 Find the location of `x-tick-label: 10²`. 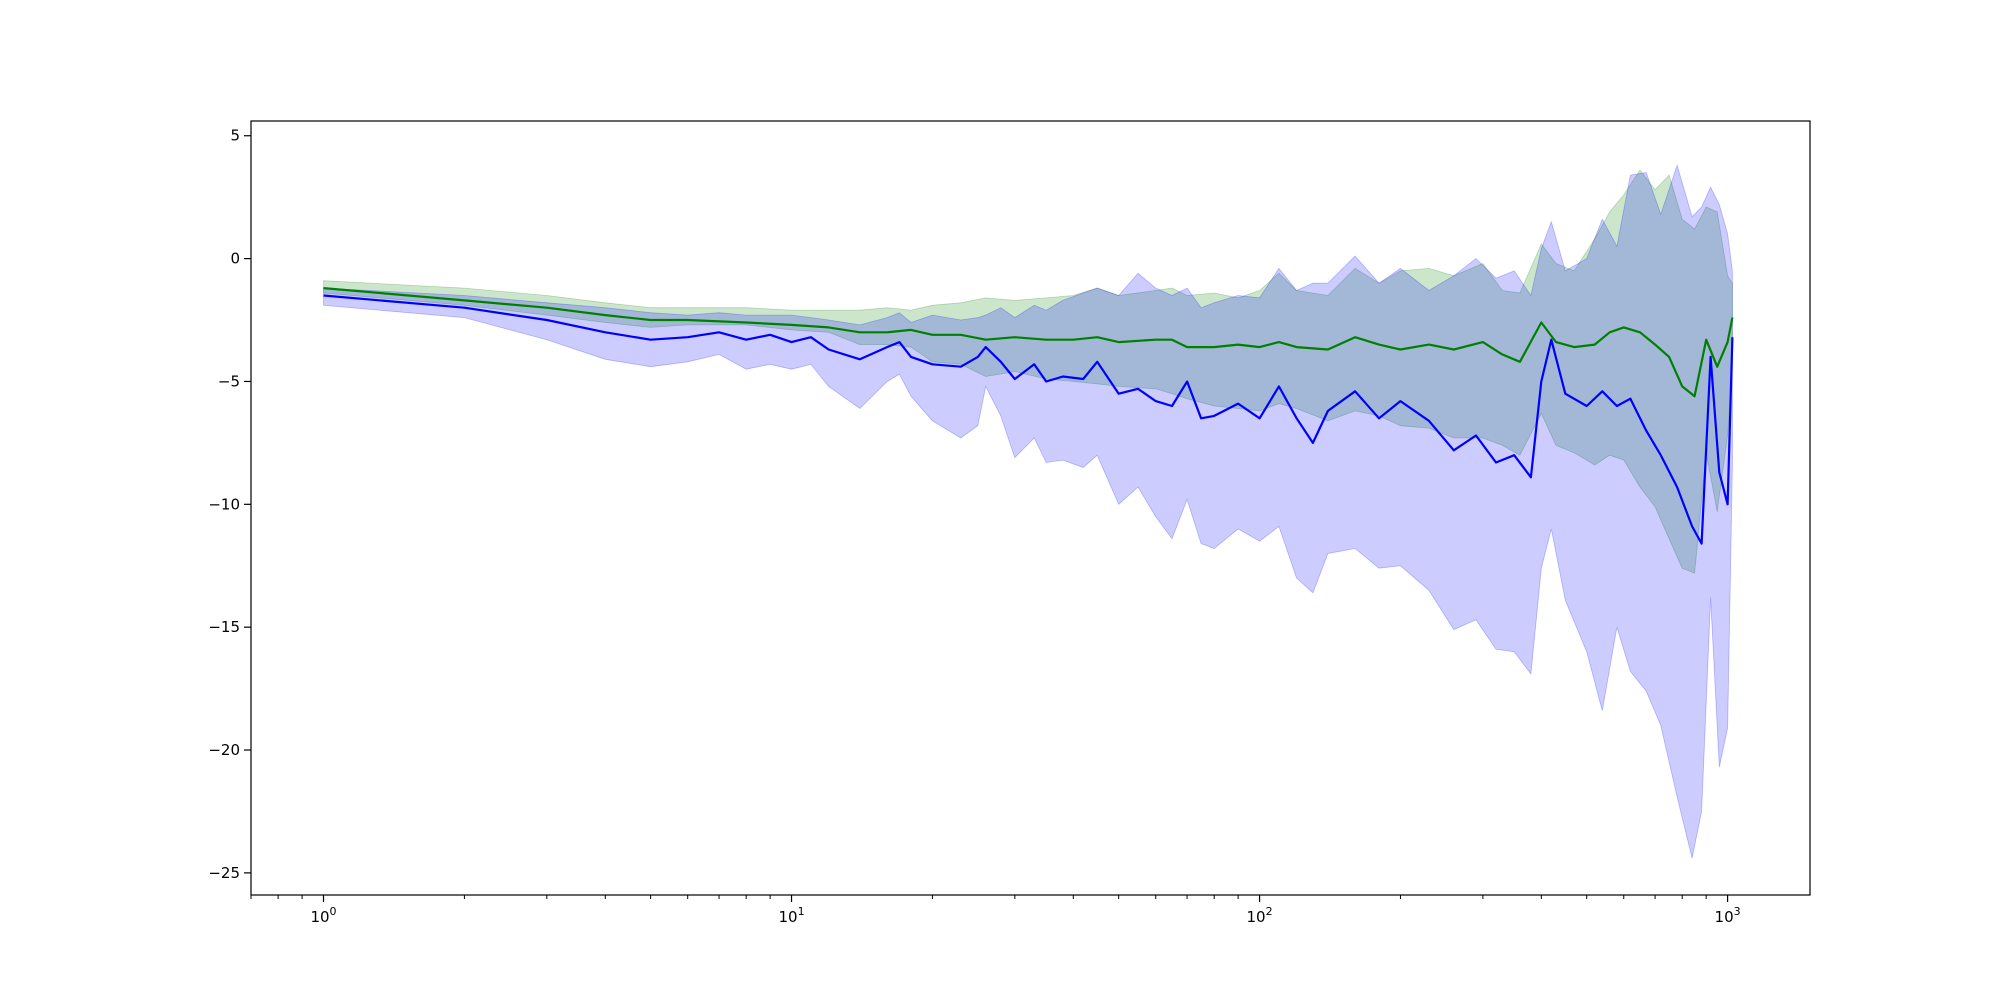

x-tick-label: 10² is located at coordinates (1260, 915).